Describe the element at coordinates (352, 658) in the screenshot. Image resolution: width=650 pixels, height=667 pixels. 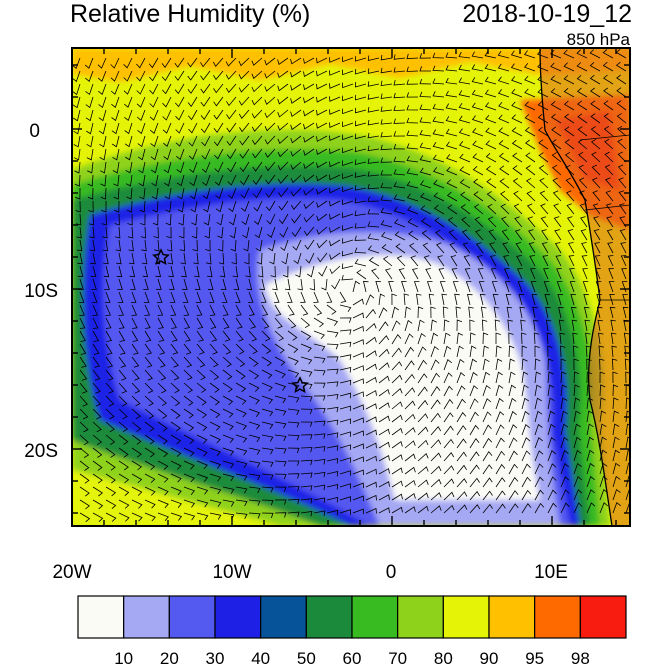
I see `colorbar-label: 60` at that location.